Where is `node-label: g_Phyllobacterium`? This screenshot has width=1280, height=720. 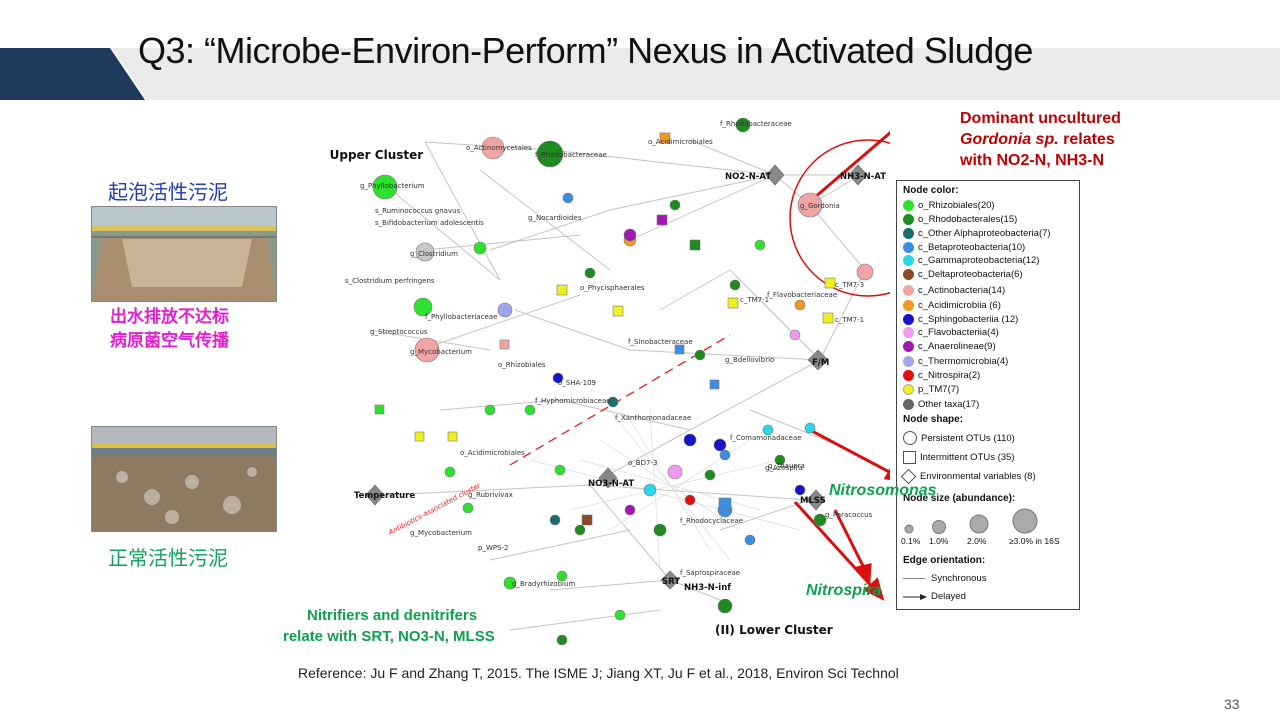 node-label: g_Phyllobacterium is located at coordinates (392, 186).